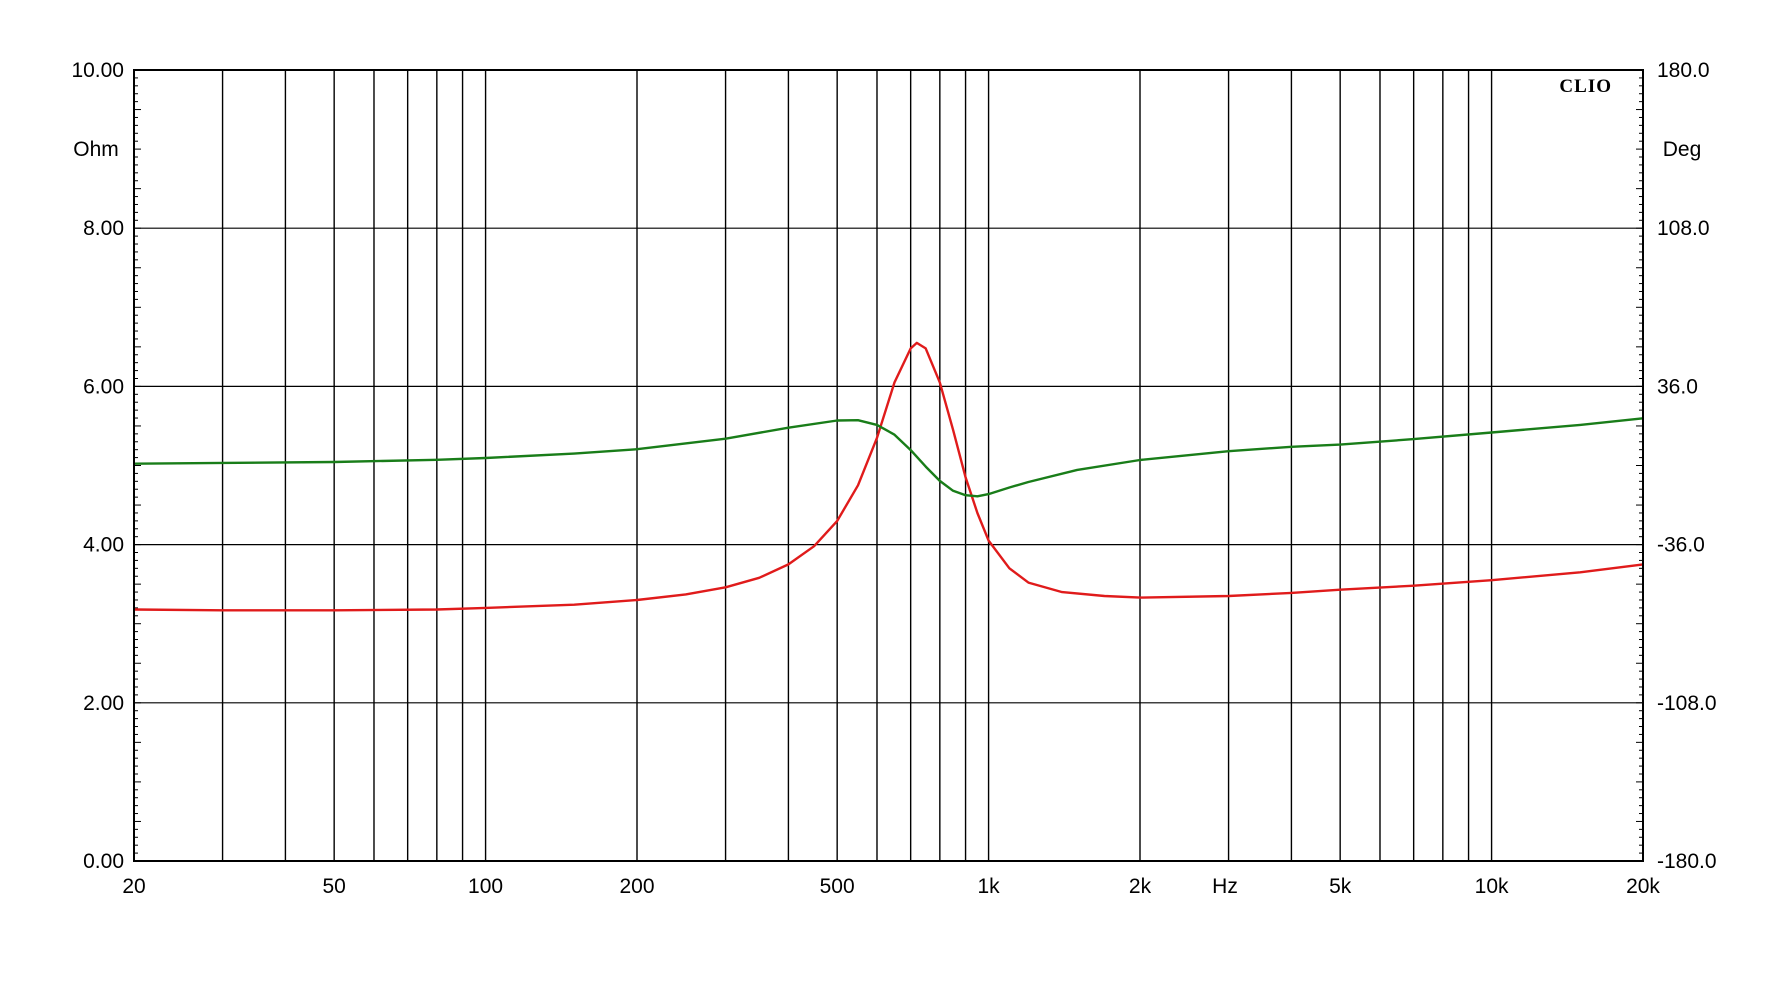 The width and height of the screenshot is (1772, 1001). What do you see at coordinates (1140, 886) in the screenshot?
I see `x-tick-label: 2k` at bounding box center [1140, 886].